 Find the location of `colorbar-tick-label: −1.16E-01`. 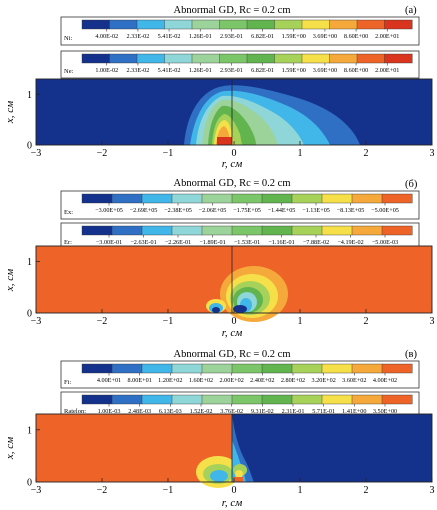

colorbar-tick-label: −1.16E-01 is located at coordinates (281, 242).